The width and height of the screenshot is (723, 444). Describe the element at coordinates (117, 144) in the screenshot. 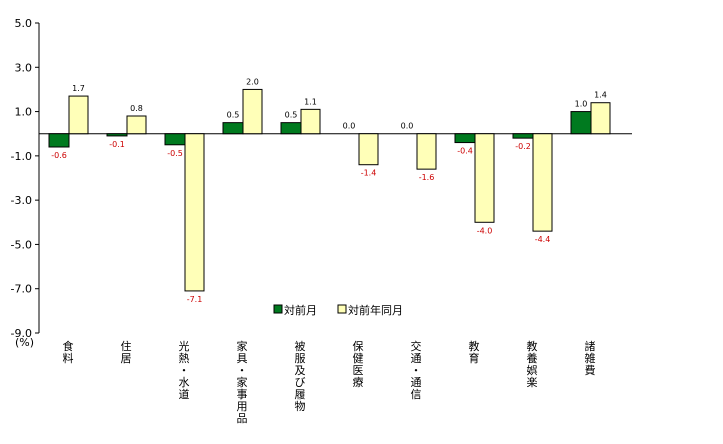

I see `data-label-monthly: -0.1` at that location.